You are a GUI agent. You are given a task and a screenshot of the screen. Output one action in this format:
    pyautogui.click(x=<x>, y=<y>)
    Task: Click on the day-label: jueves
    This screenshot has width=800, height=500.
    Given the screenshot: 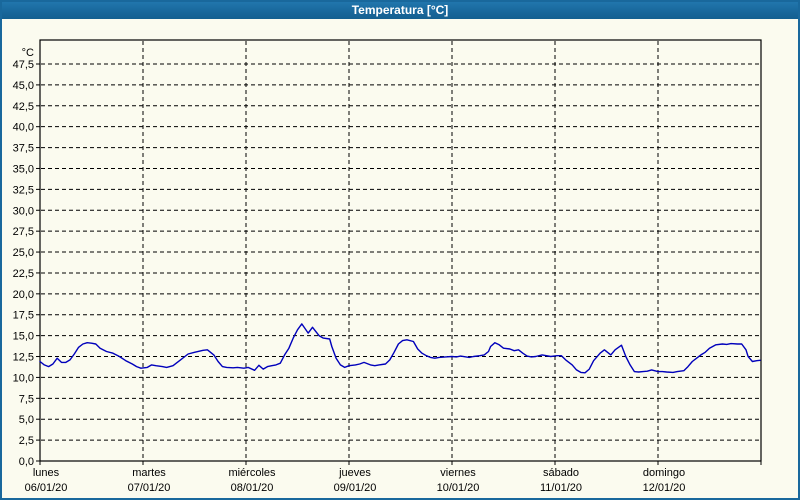 What is the action you would take?
    pyautogui.click(x=354, y=473)
    